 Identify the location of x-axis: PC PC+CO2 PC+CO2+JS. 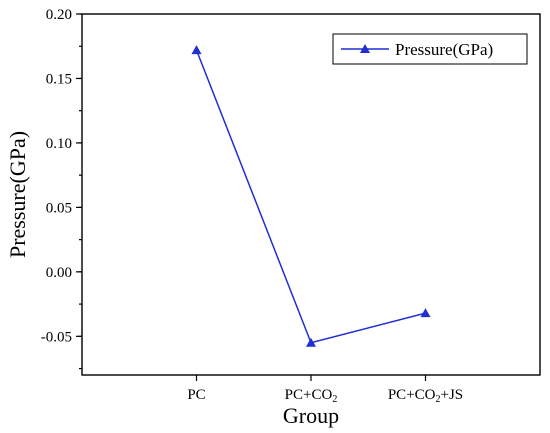
(325, 390).